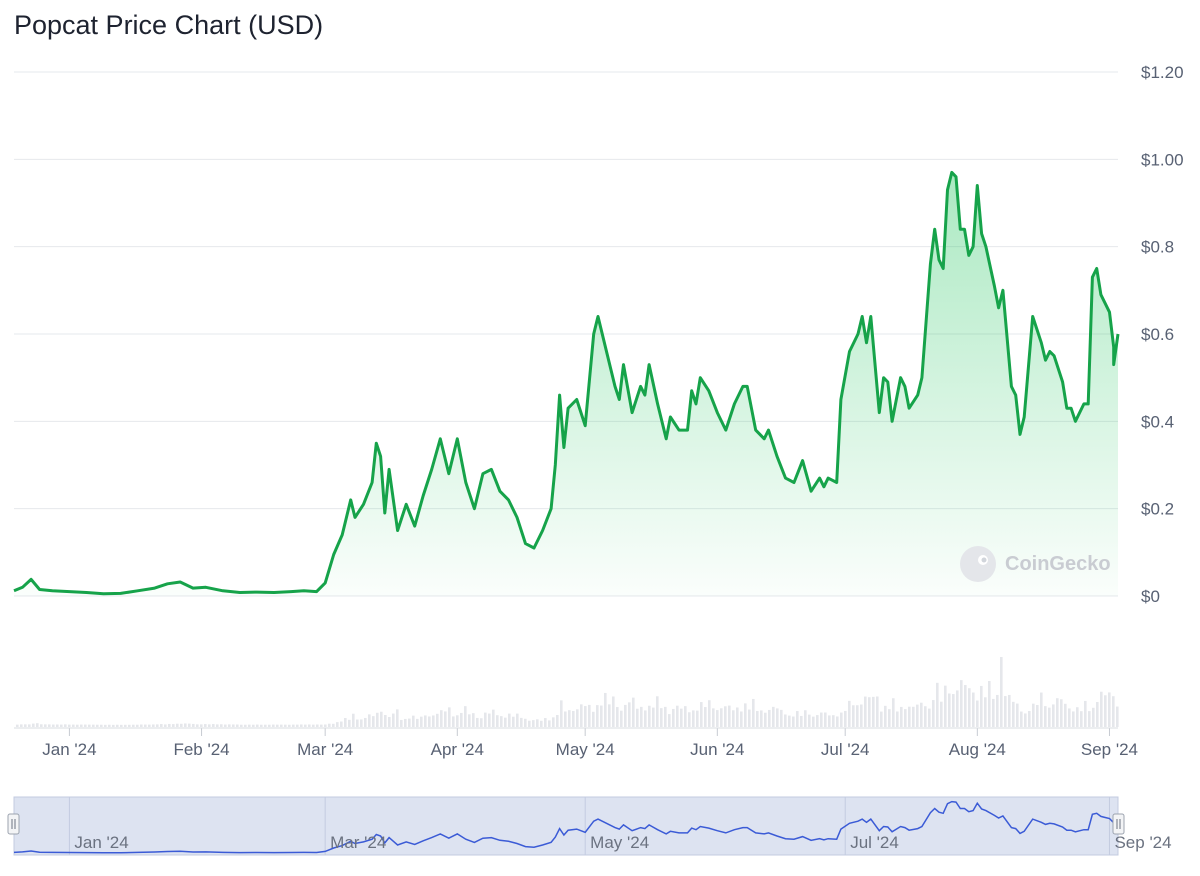 The height and width of the screenshot is (876, 1200). What do you see at coordinates (13, 824) in the screenshot?
I see `navigator-handle-left` at bounding box center [13, 824].